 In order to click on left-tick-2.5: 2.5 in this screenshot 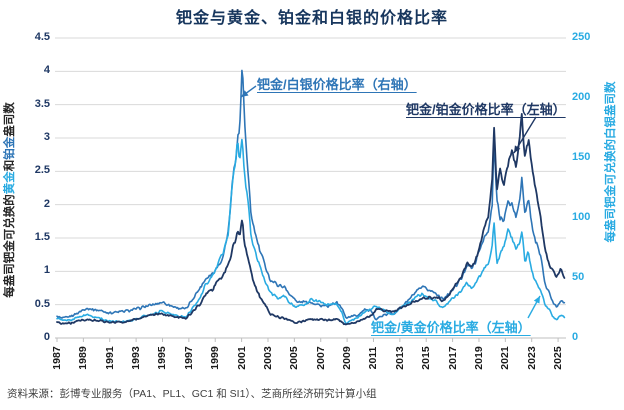, I will do `click(42, 170)`.